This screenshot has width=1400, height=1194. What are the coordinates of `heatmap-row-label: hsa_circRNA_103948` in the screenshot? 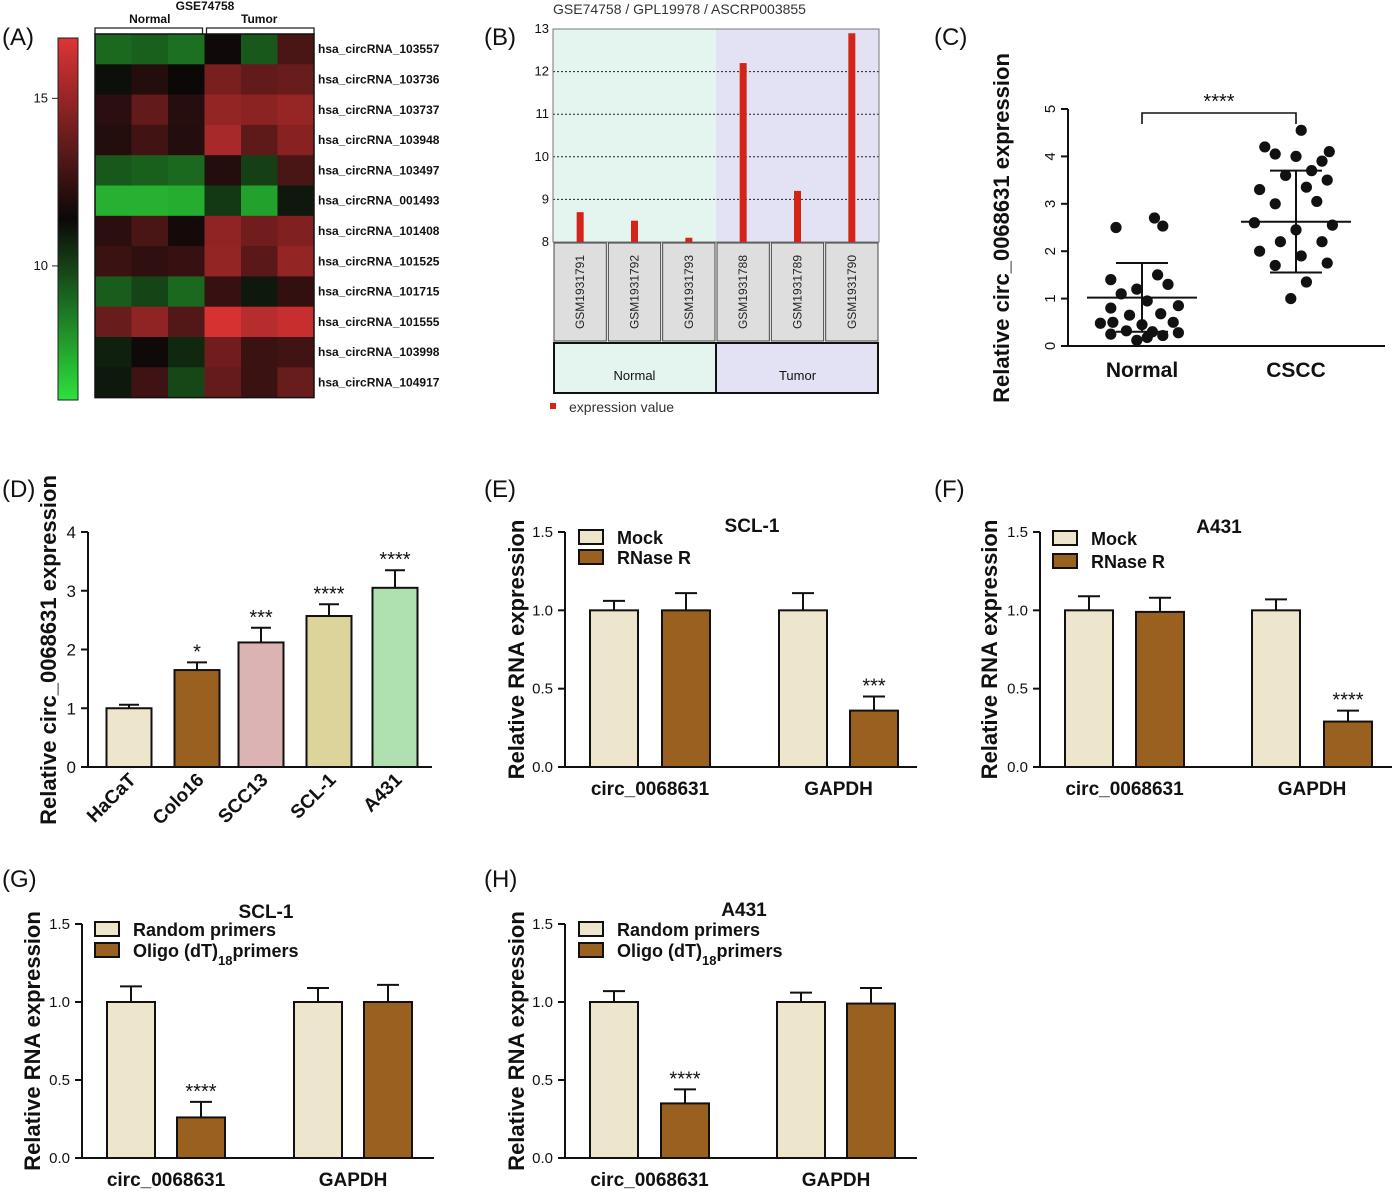 It's located at (379, 140).